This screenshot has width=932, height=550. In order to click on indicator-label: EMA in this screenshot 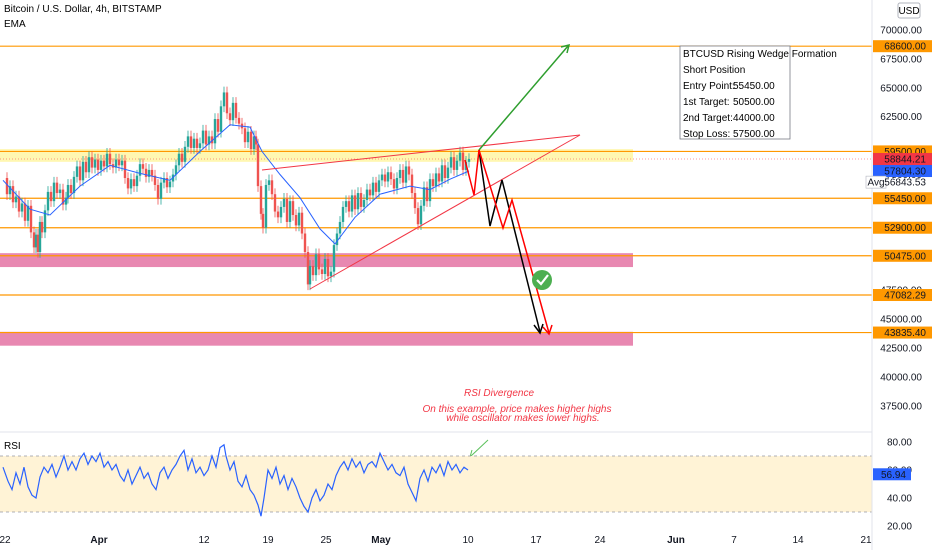, I will do `click(15, 24)`.